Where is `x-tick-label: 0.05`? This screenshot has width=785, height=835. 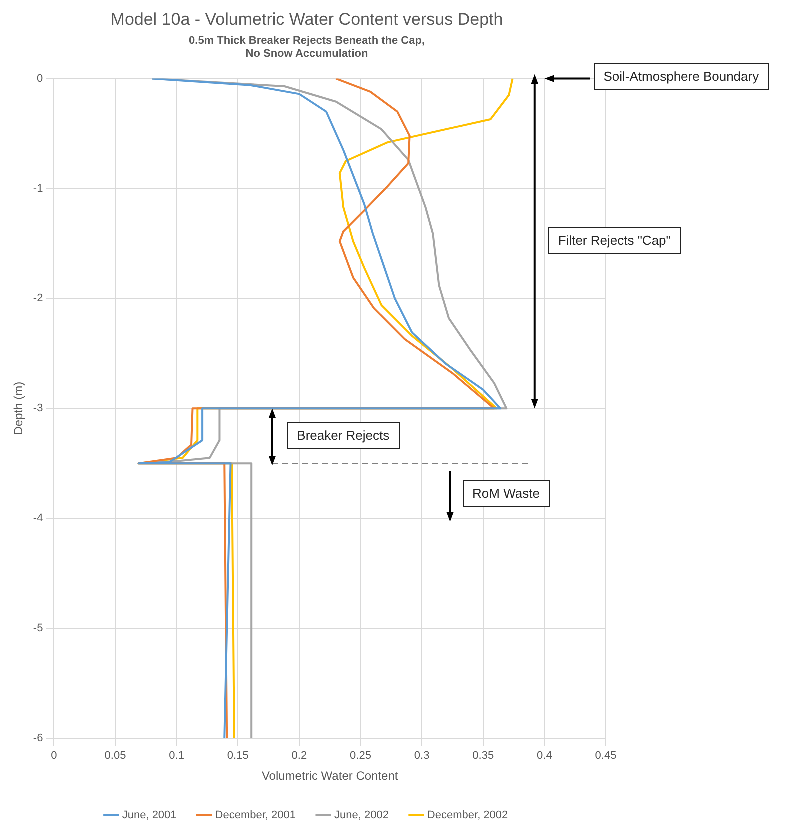
x-tick-label: 0.05 is located at coordinates (115, 756).